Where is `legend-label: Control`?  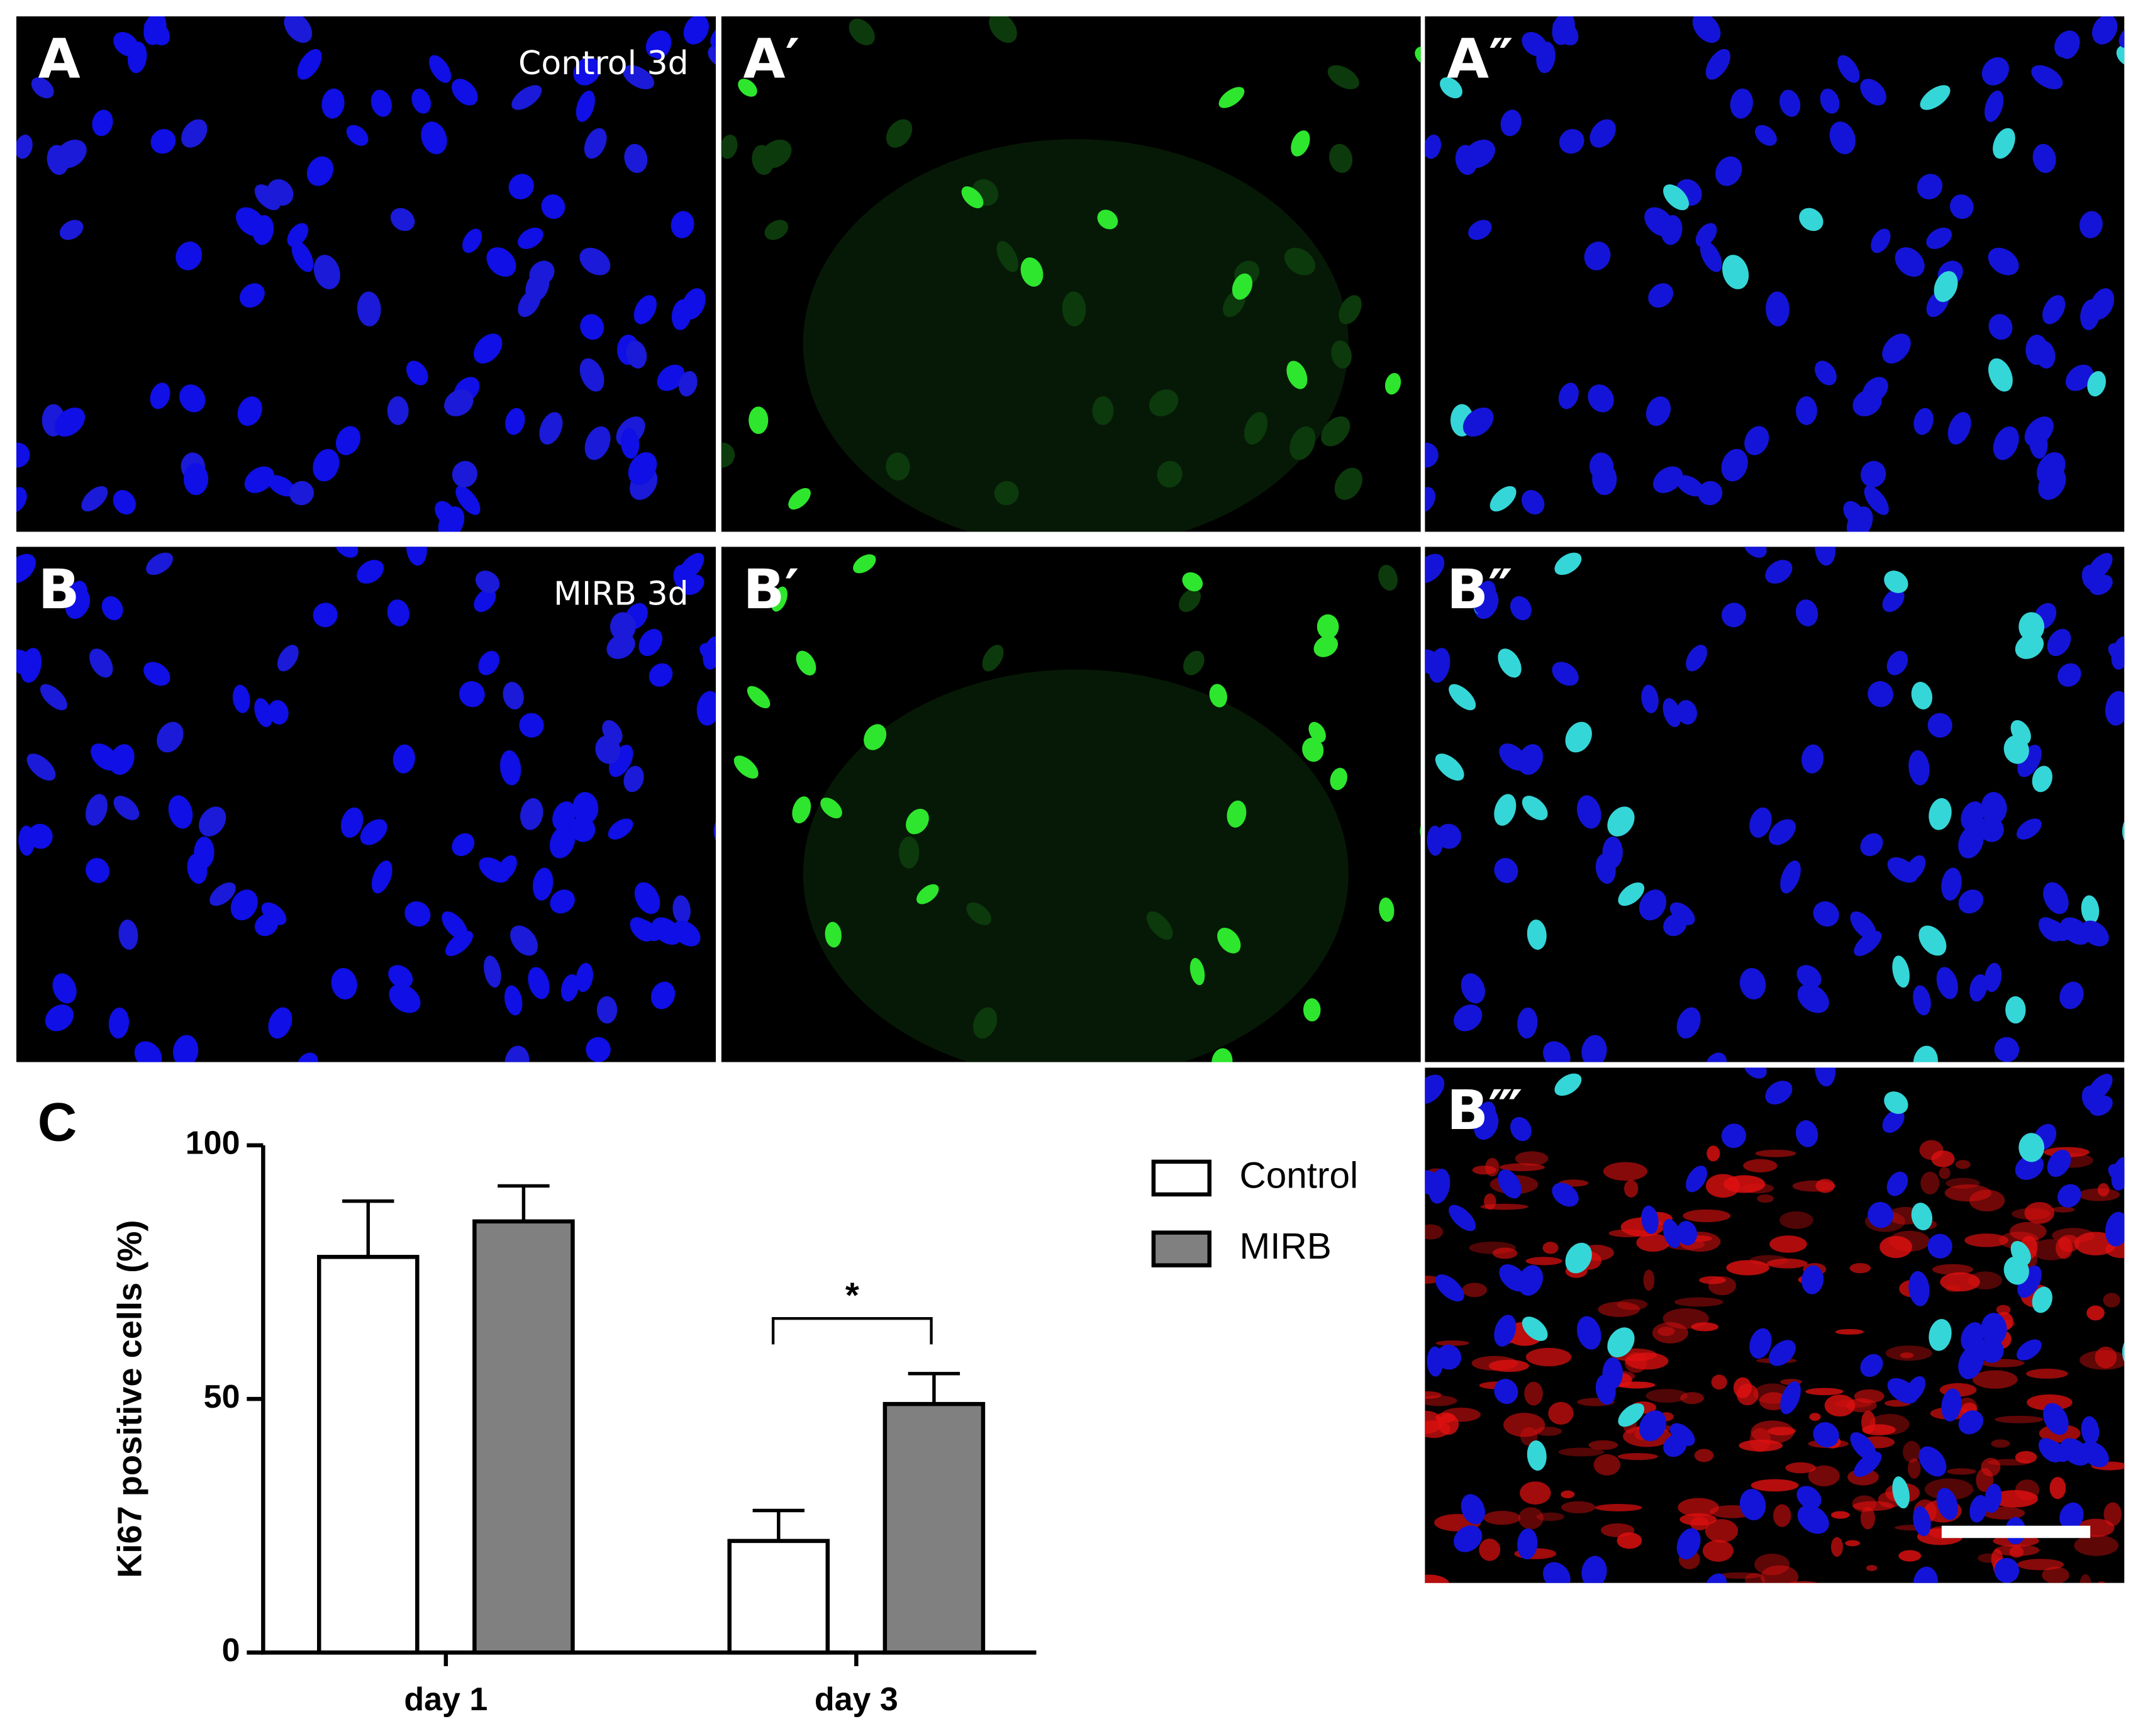
legend-label: Control is located at coordinates (1298, 1175).